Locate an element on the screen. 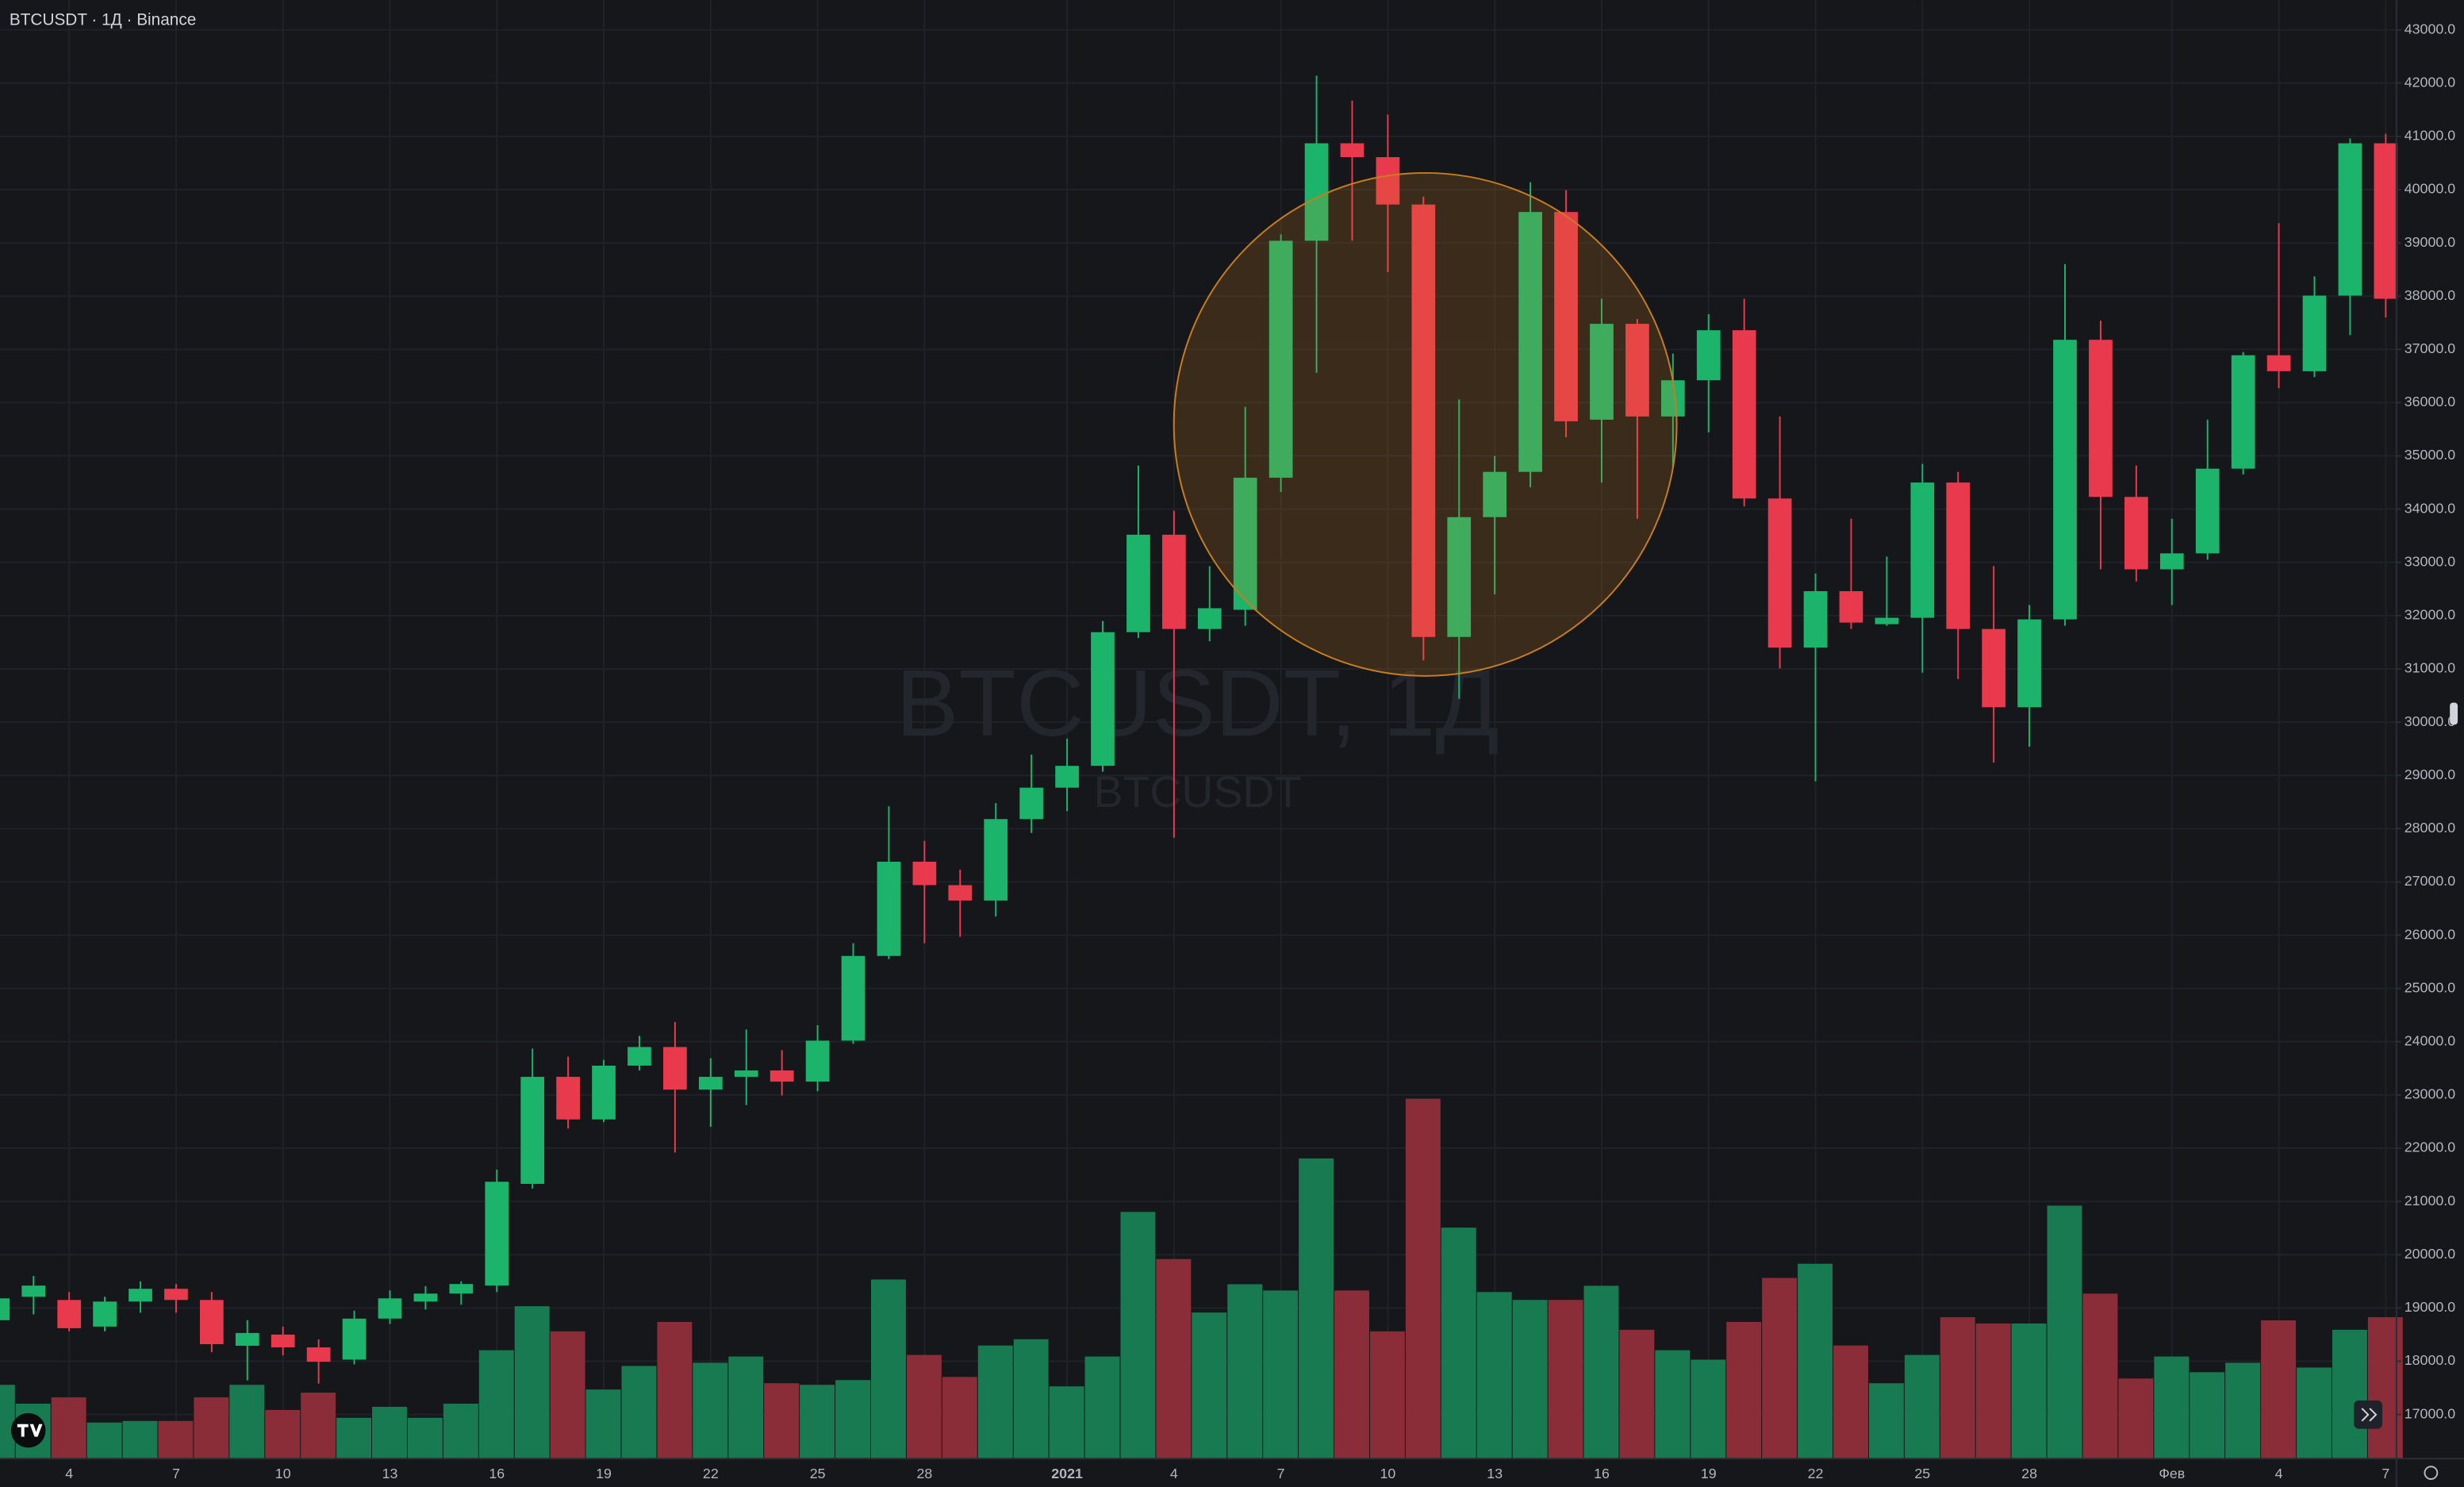 This screenshot has height=1487, width=2464. watermark: BTCUSDT, 1Д is located at coordinates (1197, 703).